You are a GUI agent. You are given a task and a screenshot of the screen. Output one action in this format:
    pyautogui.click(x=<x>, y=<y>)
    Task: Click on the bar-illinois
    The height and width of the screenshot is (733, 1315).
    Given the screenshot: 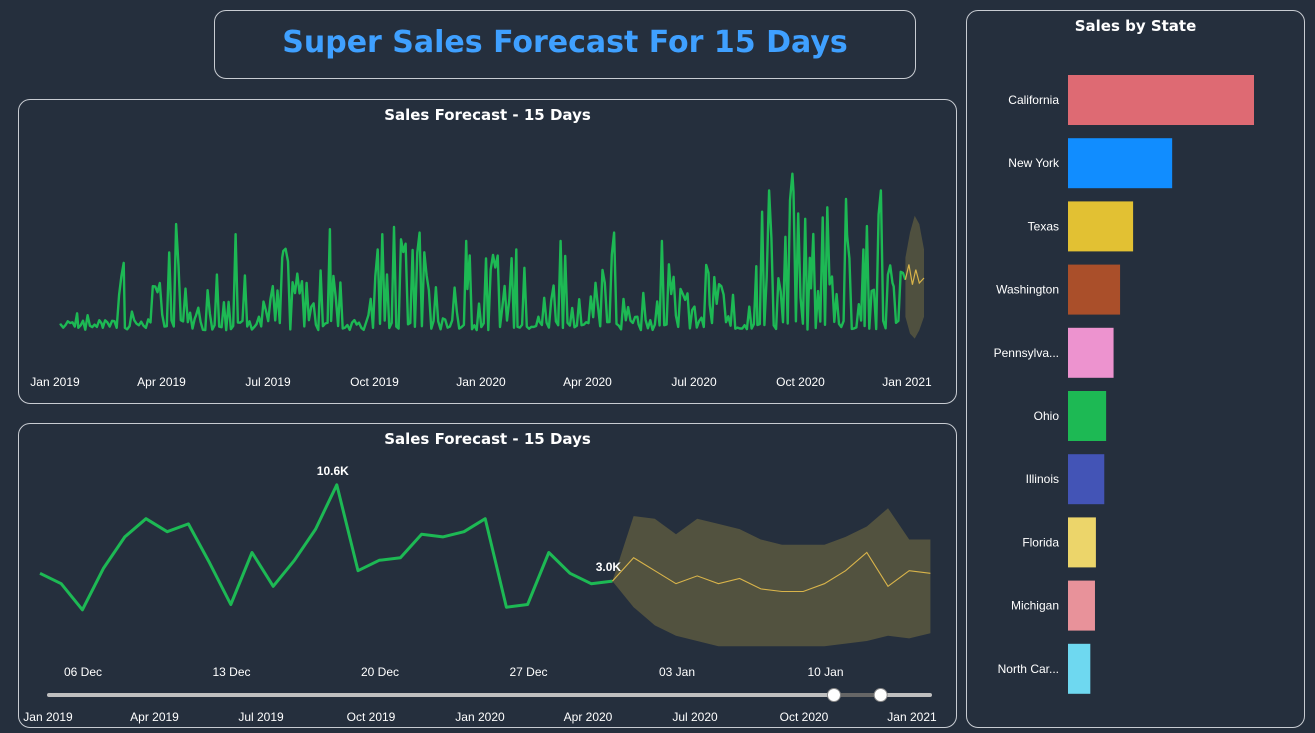 What is the action you would take?
    pyautogui.click(x=1086, y=479)
    